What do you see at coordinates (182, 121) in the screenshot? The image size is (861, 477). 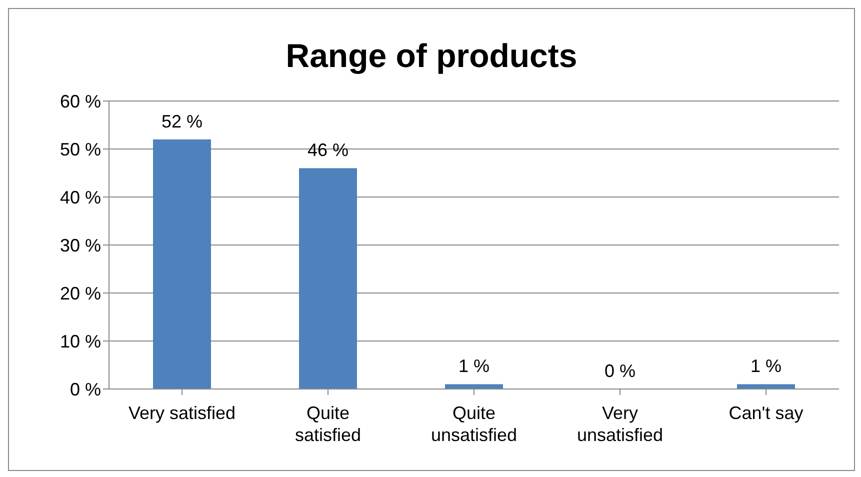 I see `data-label: 52 %` at bounding box center [182, 121].